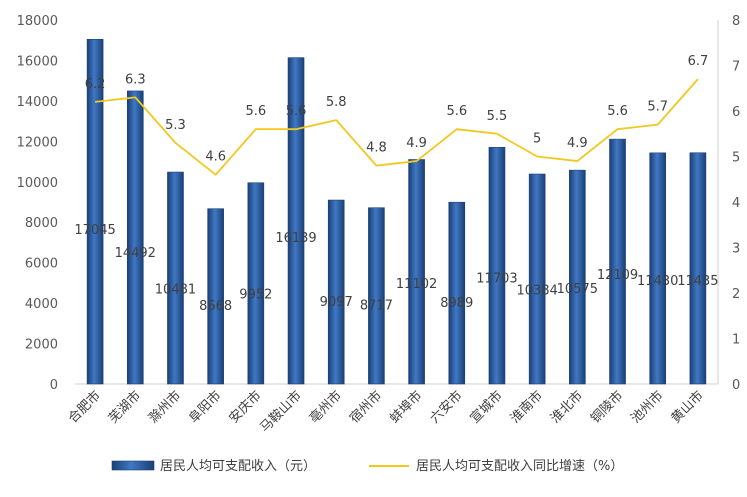 The width and height of the screenshot is (747, 497). What do you see at coordinates (37, 142) in the screenshot?
I see `y-left-tick-label: 12000` at bounding box center [37, 142].